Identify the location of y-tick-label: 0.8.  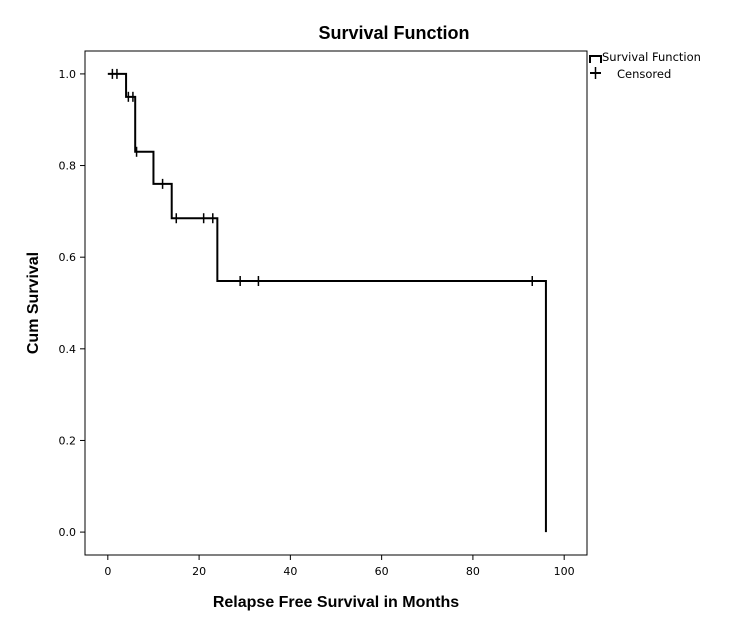
(68, 166).